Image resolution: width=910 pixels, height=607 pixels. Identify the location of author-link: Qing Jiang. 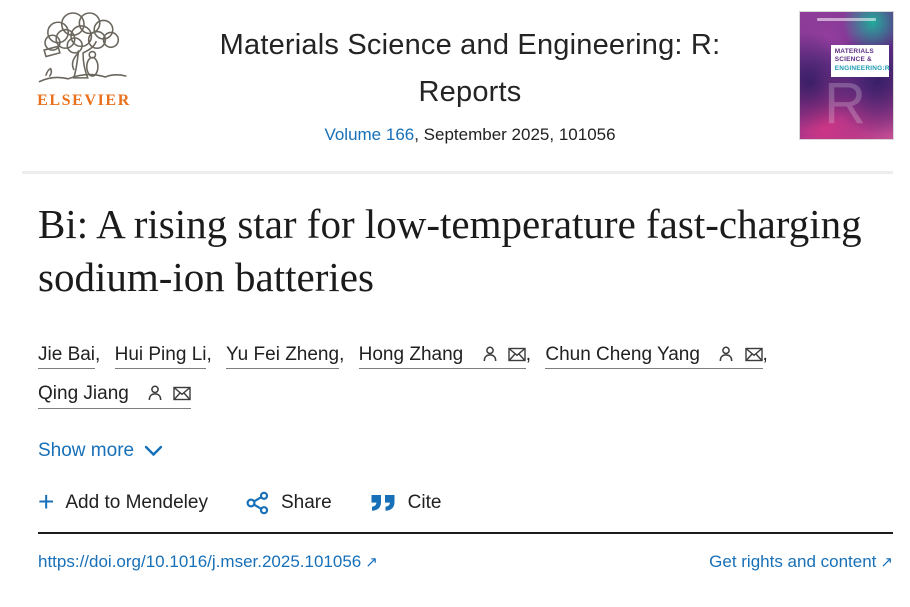
(115, 396).